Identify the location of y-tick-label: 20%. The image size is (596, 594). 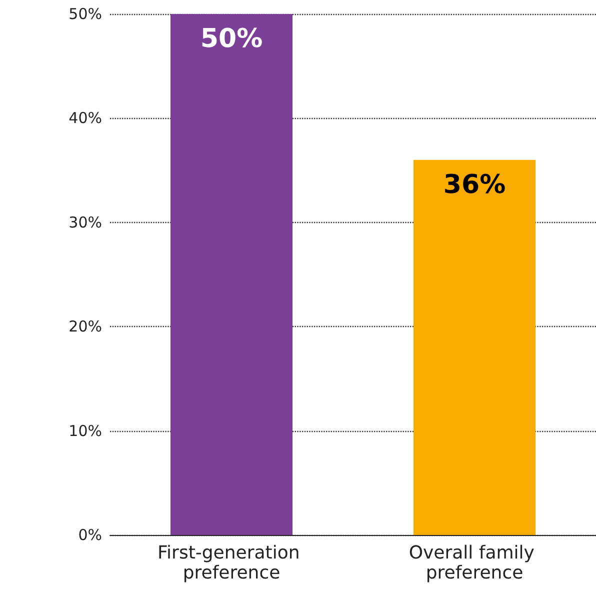
(85, 327).